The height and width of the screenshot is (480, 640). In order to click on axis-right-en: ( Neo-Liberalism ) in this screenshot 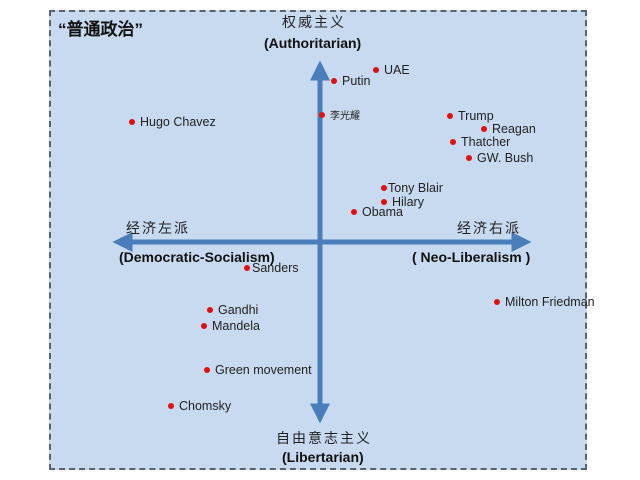, I will do `click(471, 257)`.